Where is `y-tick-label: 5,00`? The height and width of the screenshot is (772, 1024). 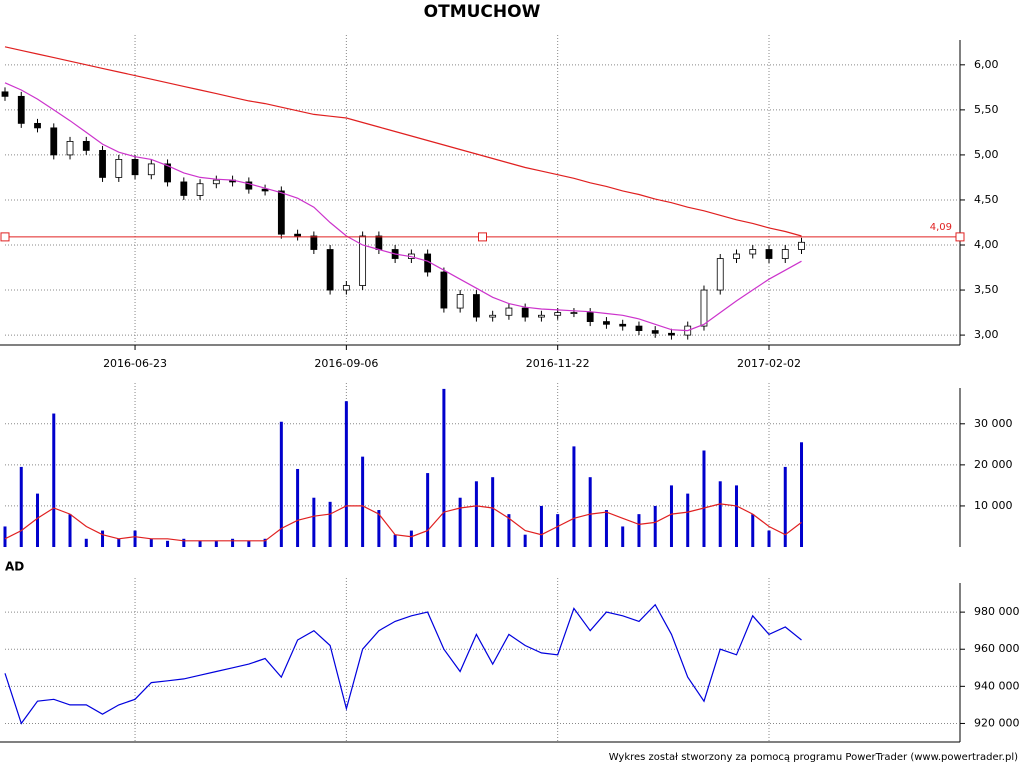 y-tick-label: 5,00 is located at coordinates (986, 154).